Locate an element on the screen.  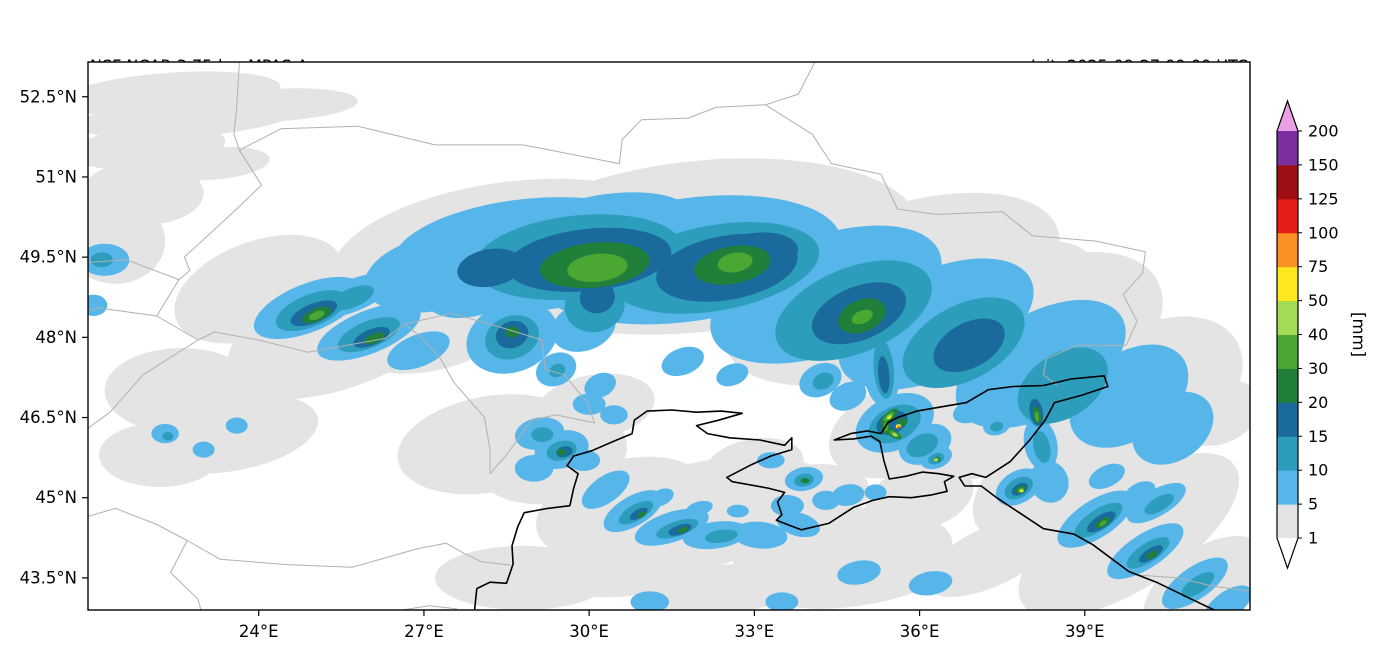
colorbar-tick-label: 40 is located at coordinates (1318, 334).